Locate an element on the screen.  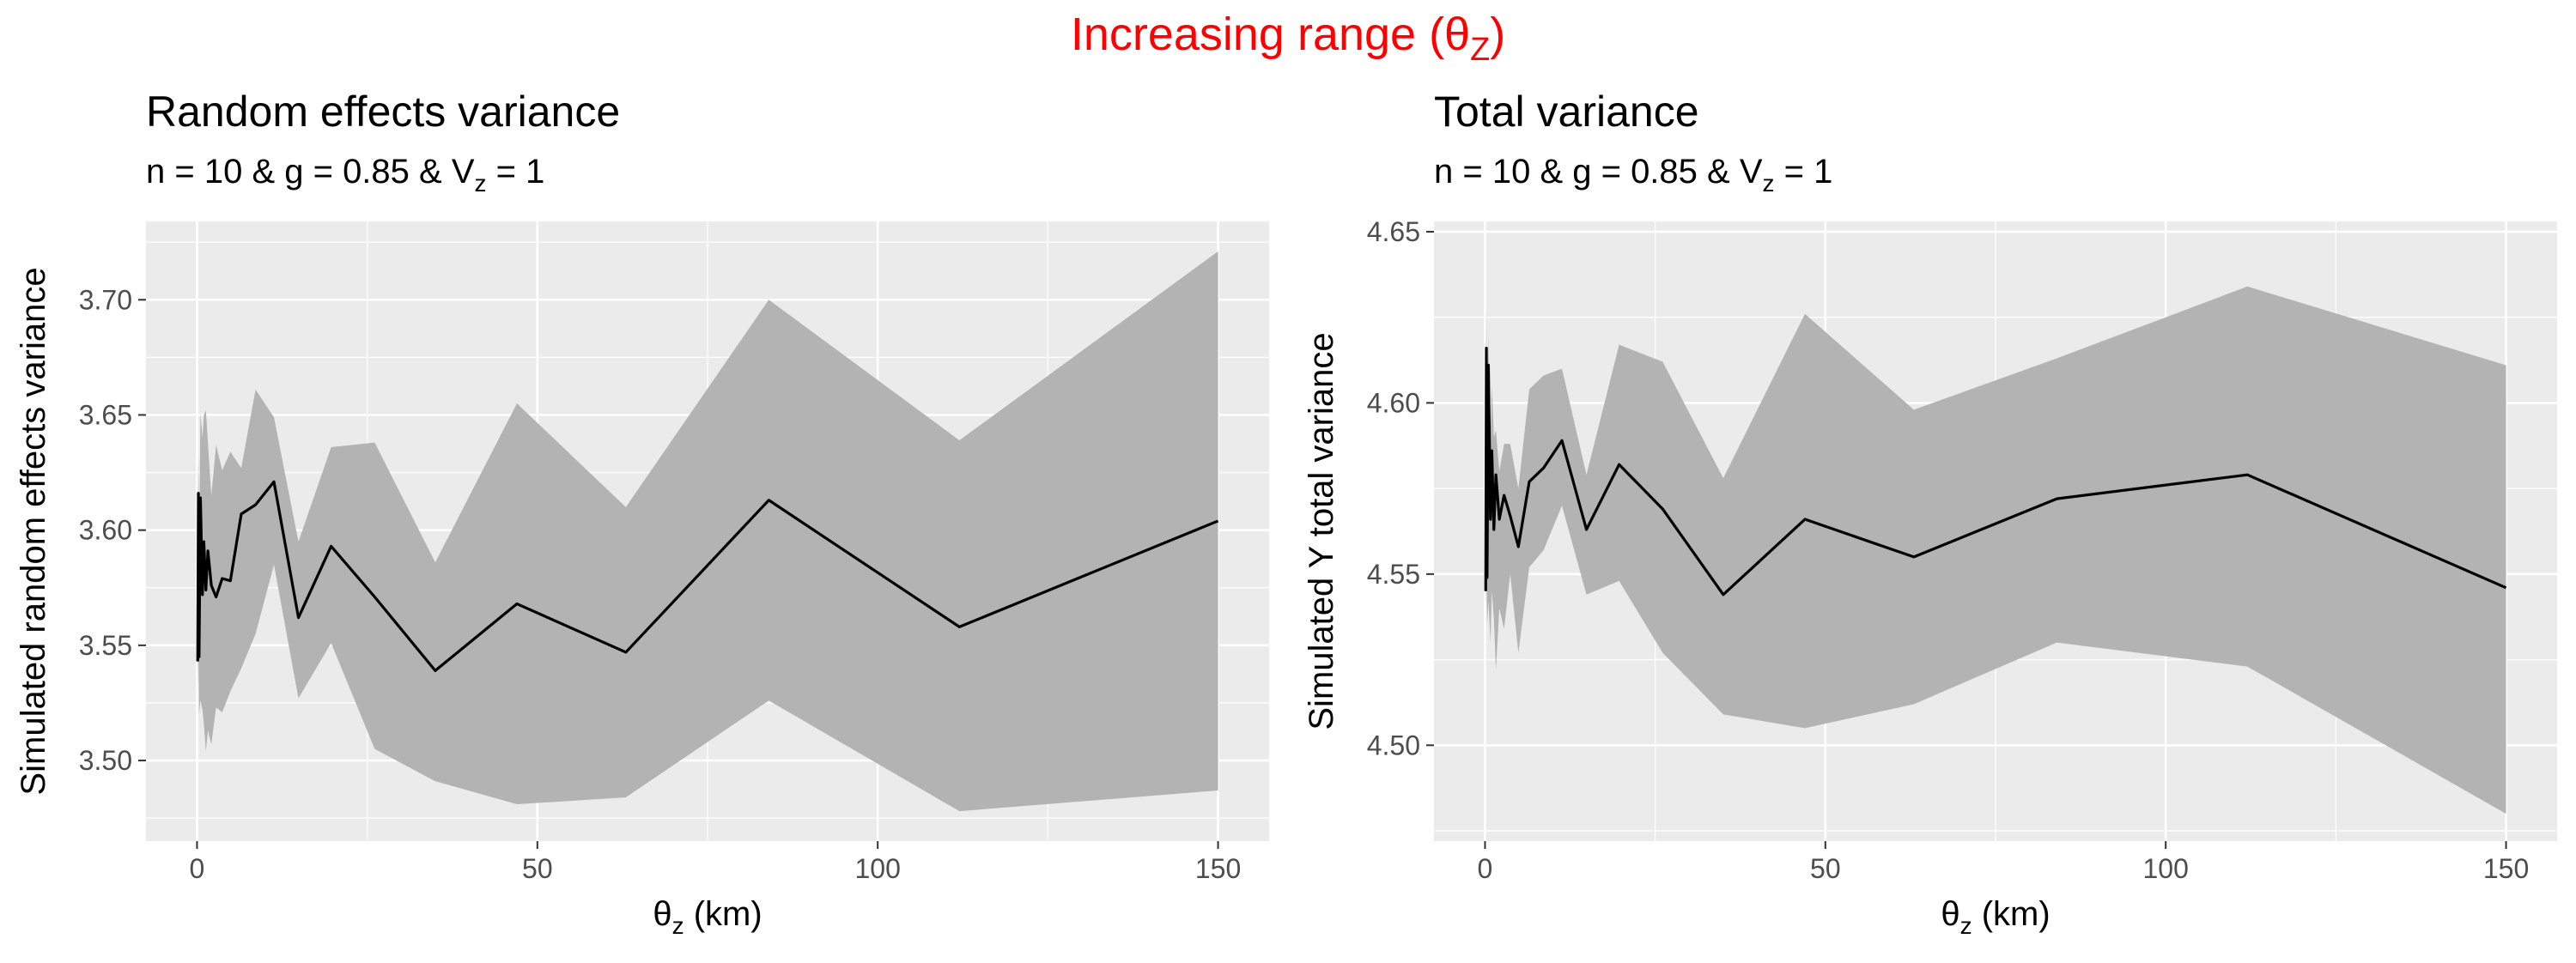
panel-title: Total variance is located at coordinates (1566, 112).